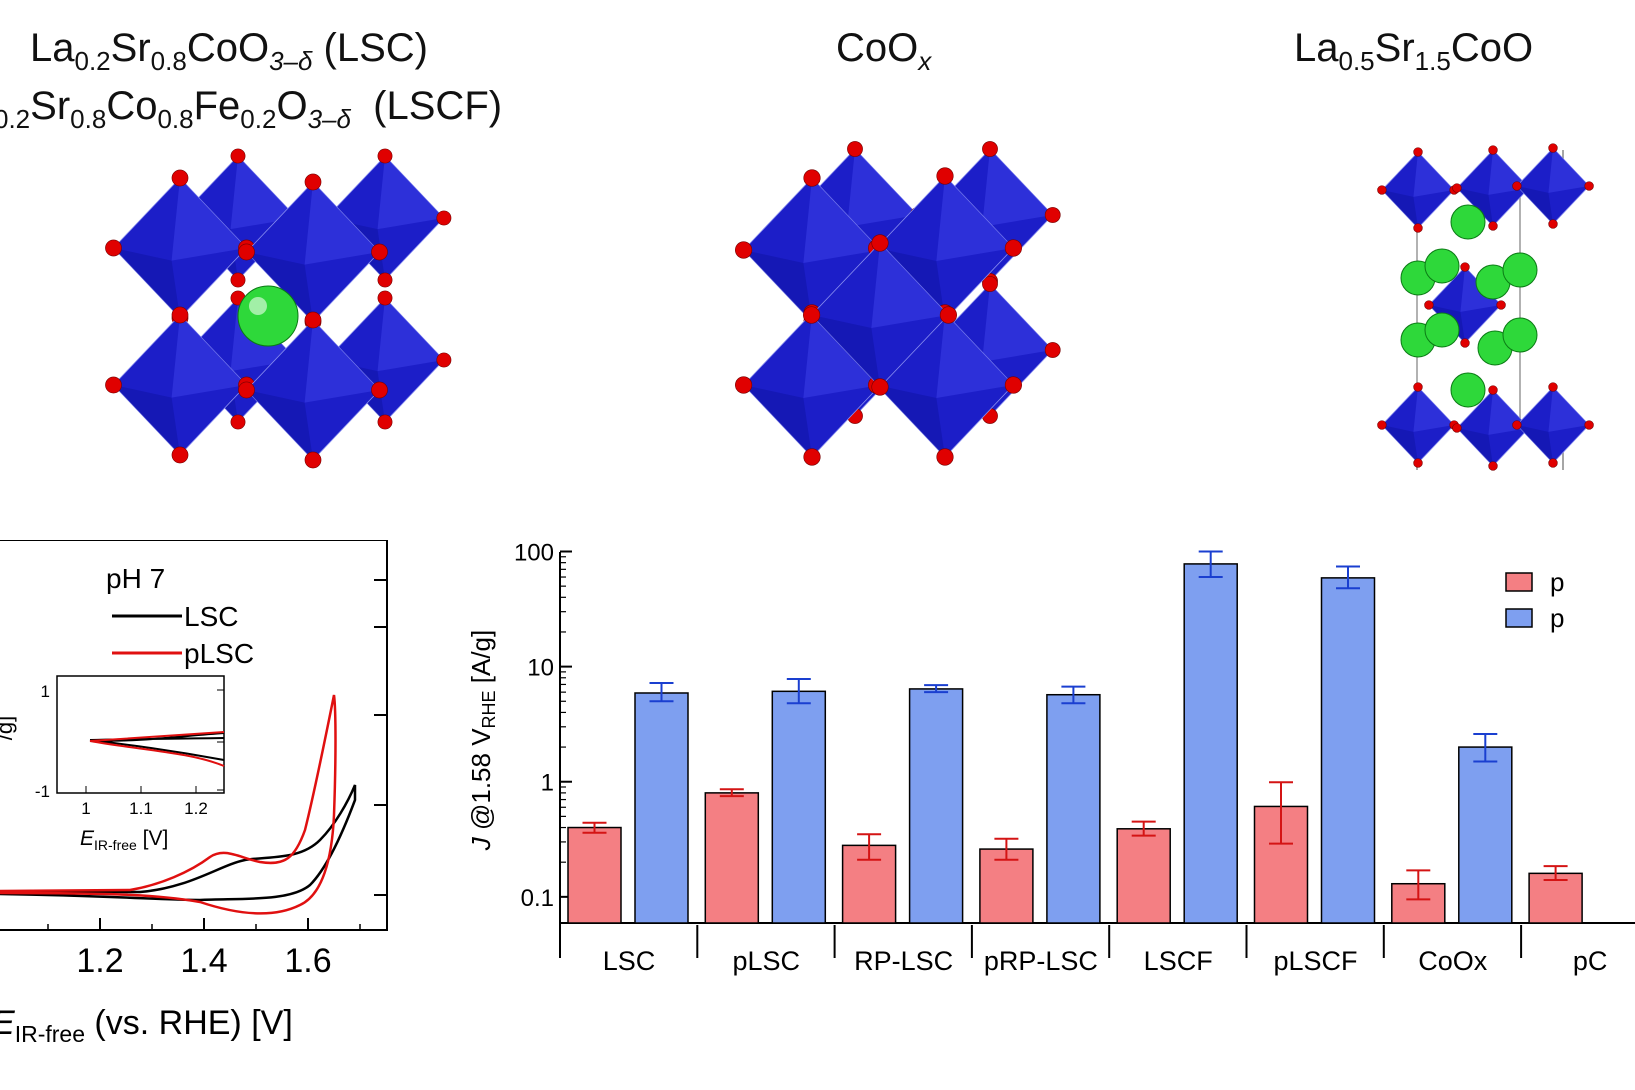  Describe the element at coordinates (219, 653) in the screenshot. I see `legend-label-plsc: pLSC` at that location.